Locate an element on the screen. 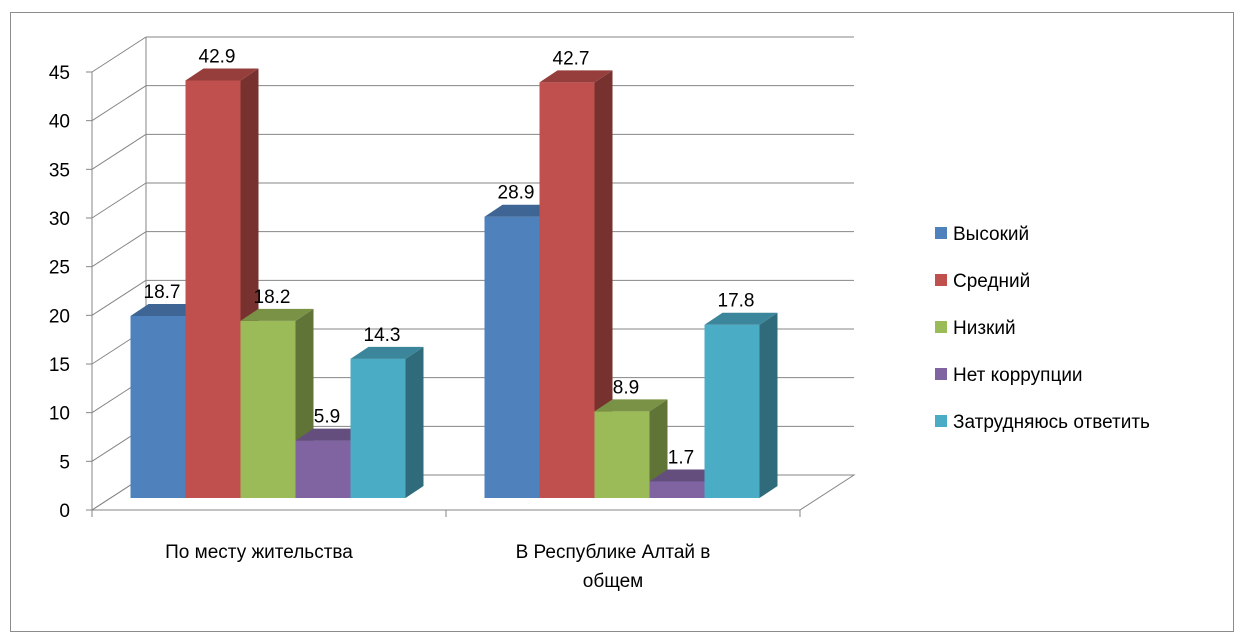  y-tick-label: 40 is located at coordinates (59, 122).